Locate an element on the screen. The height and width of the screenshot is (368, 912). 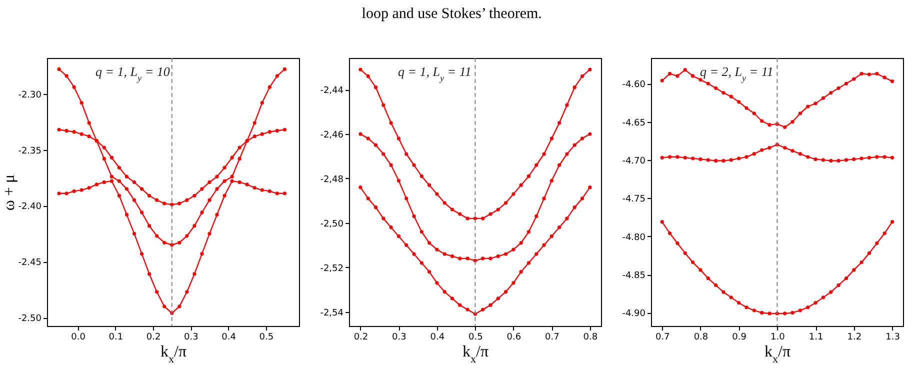
y-tick-label: -2,48 is located at coordinates (332, 179).